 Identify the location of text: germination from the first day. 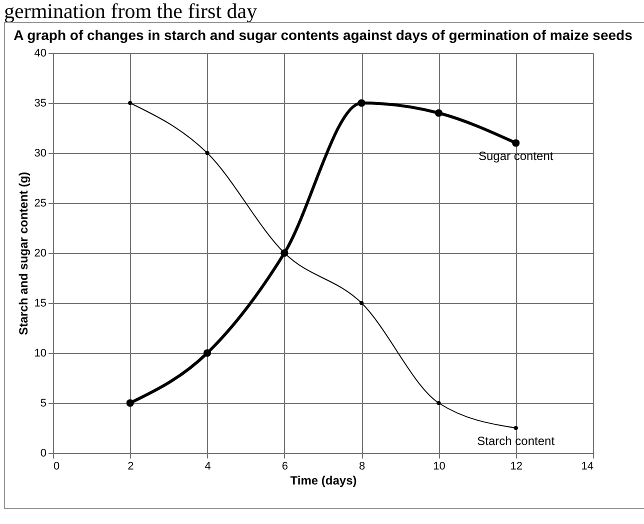
(130, 11).